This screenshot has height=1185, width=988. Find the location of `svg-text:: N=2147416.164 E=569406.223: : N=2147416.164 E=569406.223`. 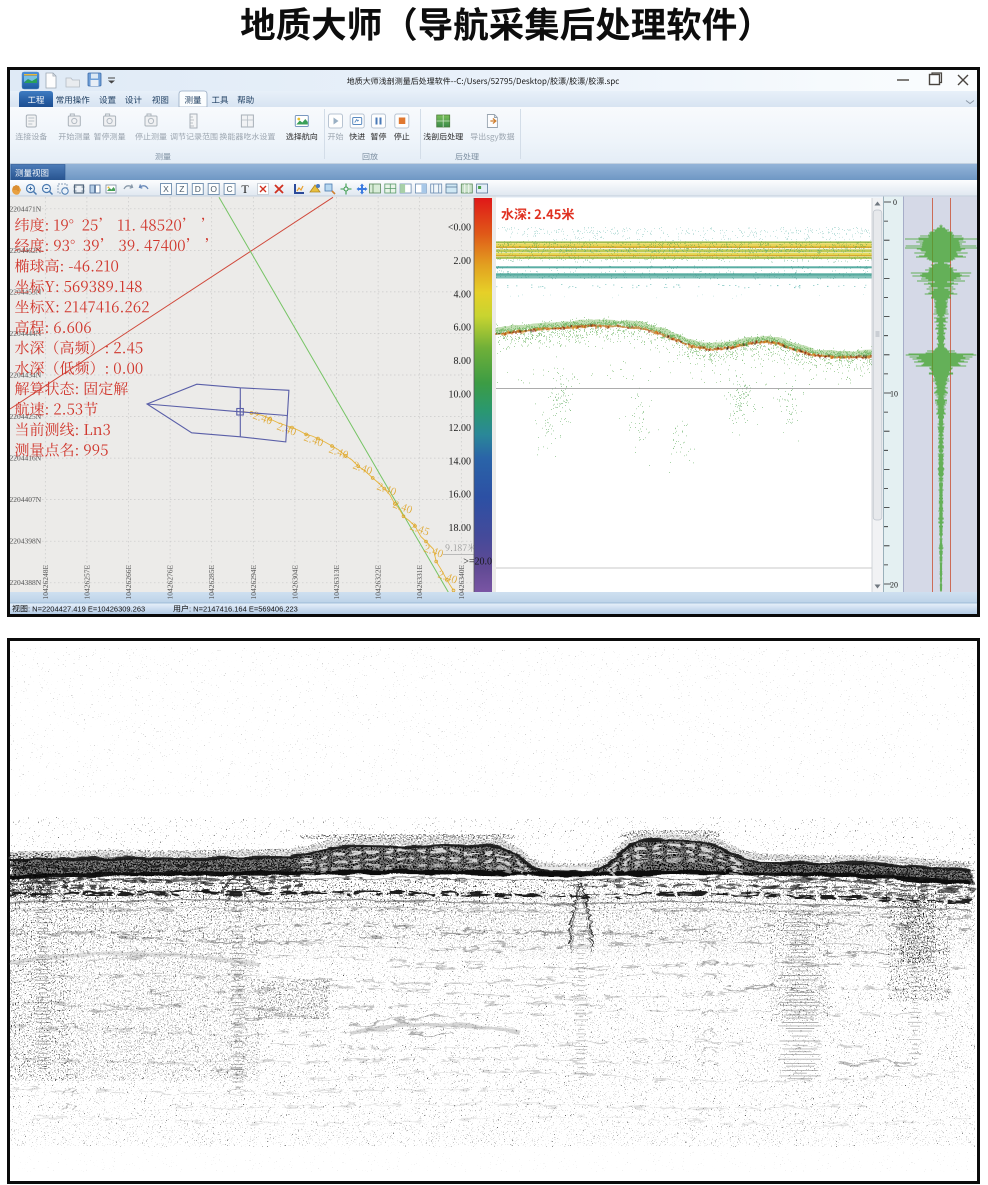

svg-text:: N=2147416.164 E=569406.223: : N=2147416.164 E=569406.223 is located at coordinates (243, 609).